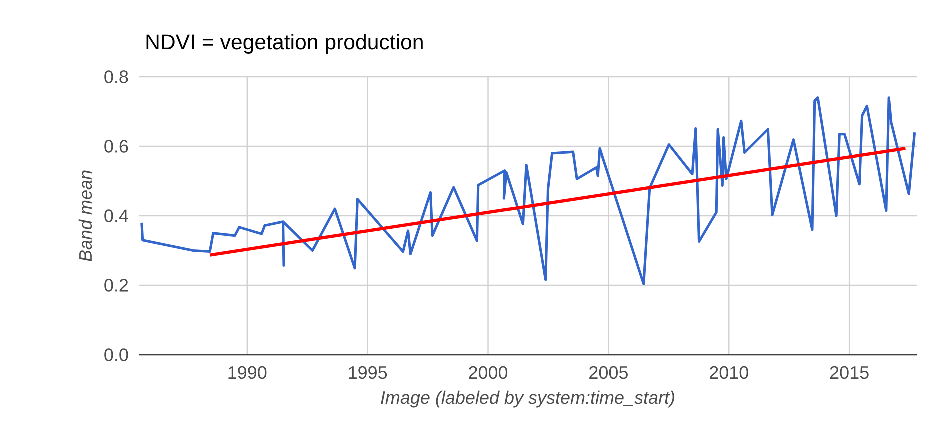 The image size is (936, 443). I want to click on chart-title: NDVI = vegetation production, so click(284, 44).